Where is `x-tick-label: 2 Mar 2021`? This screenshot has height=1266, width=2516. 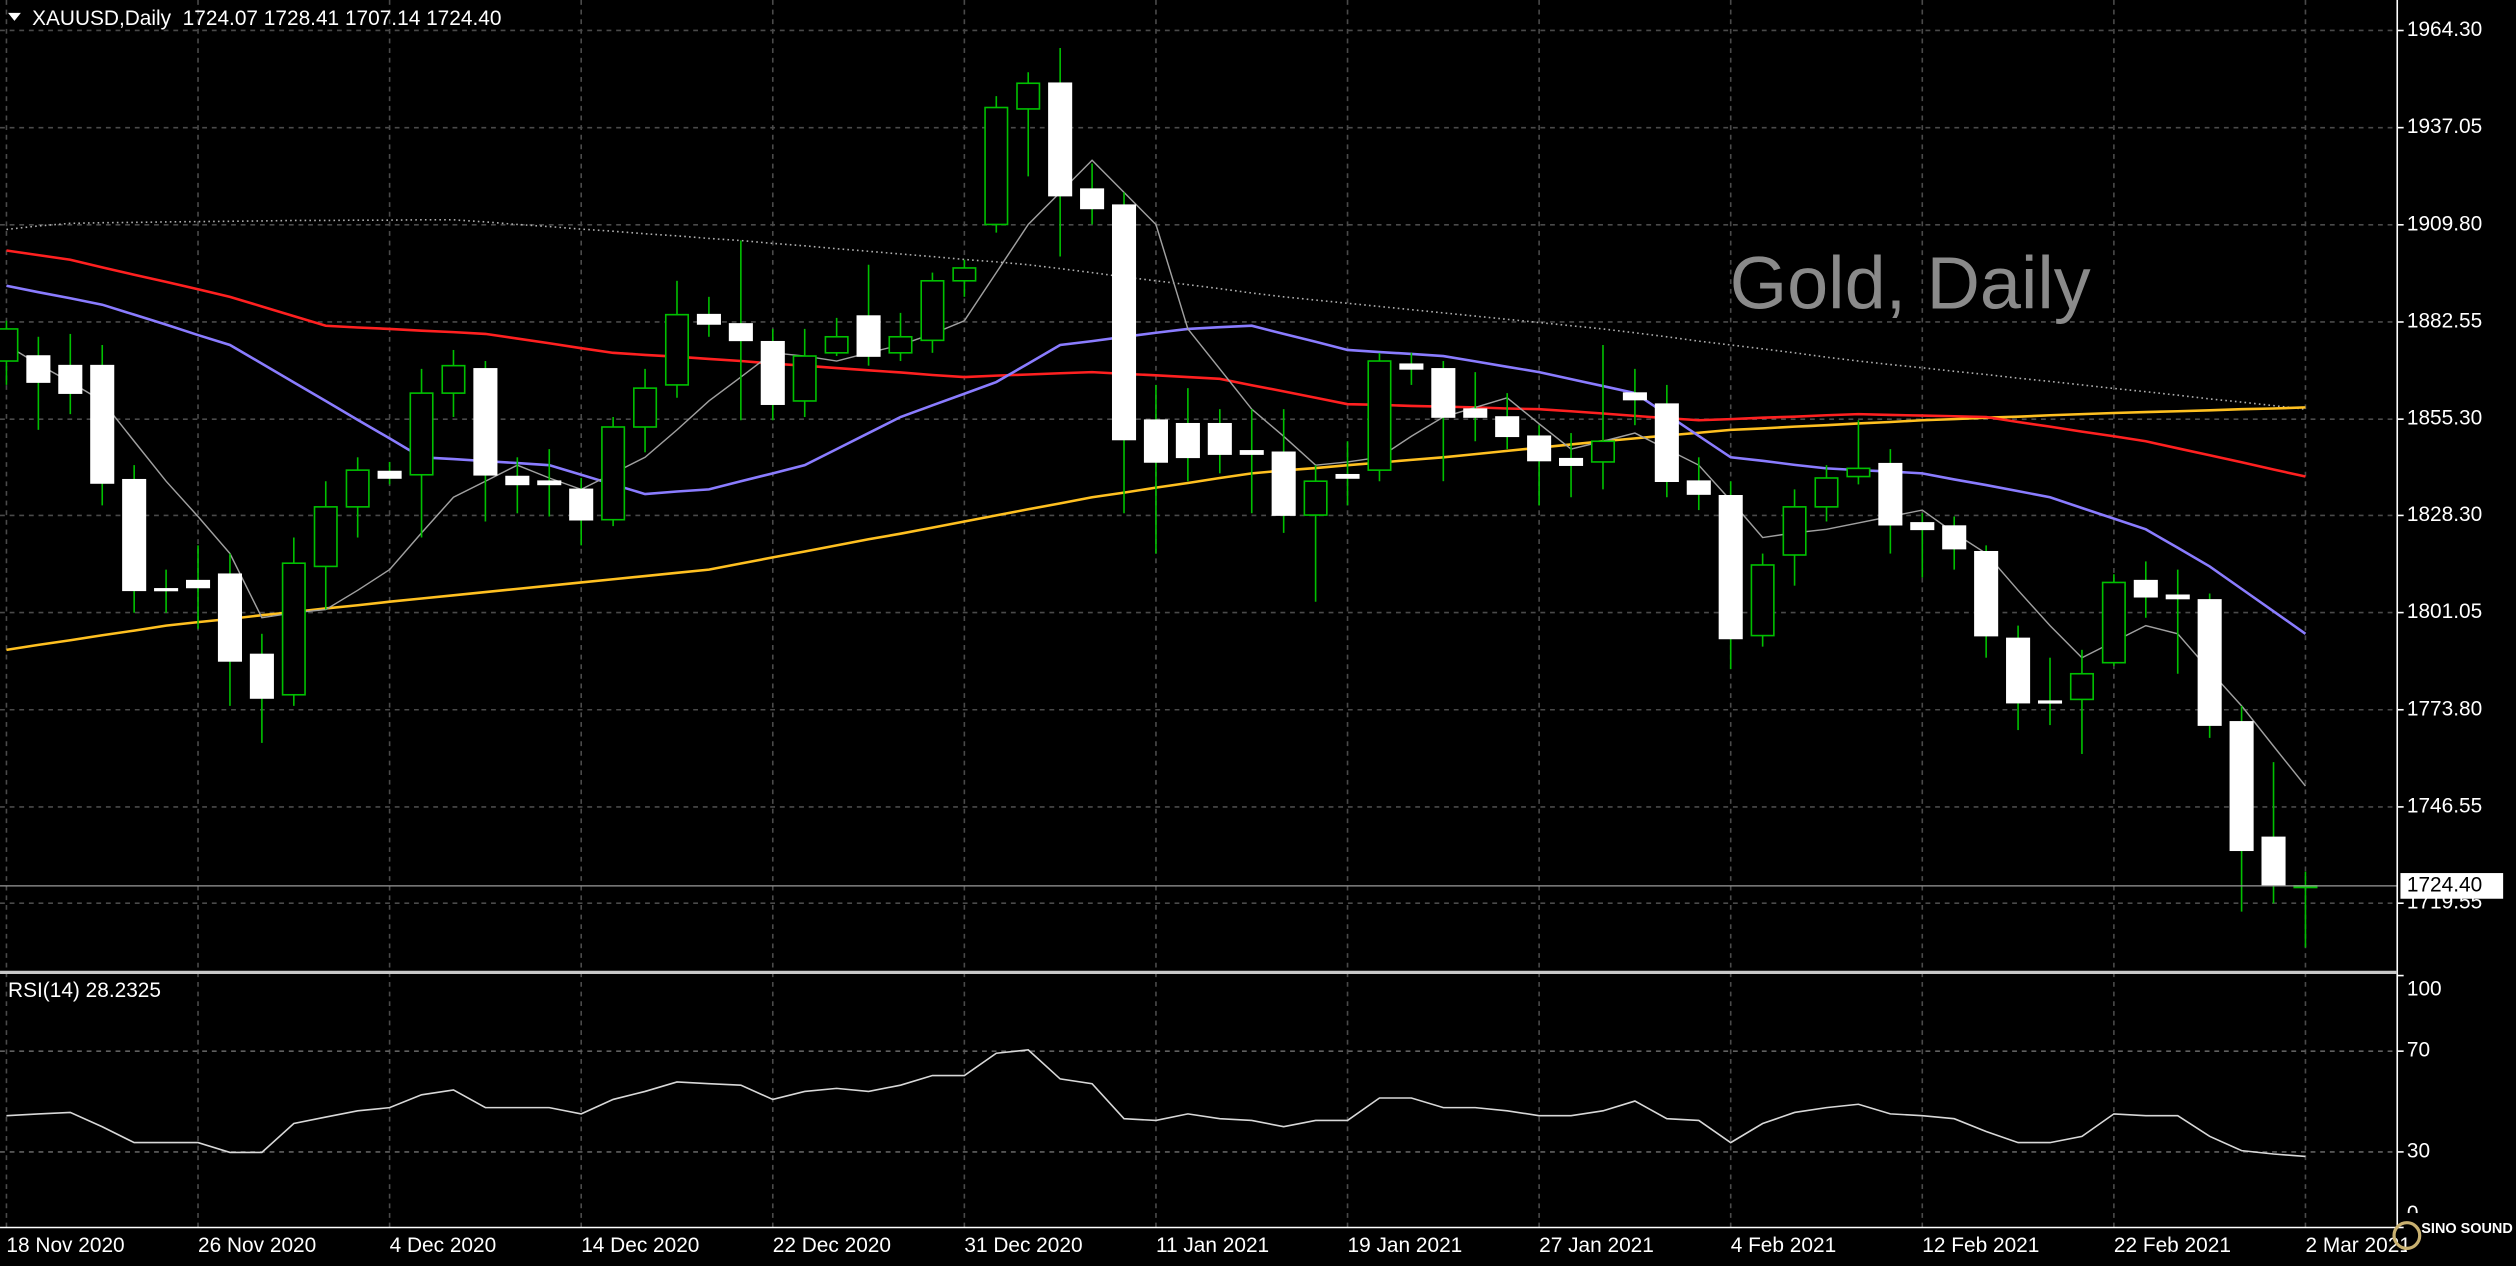
x-tick-label: 2 Mar 2021 is located at coordinates (2357, 1245).